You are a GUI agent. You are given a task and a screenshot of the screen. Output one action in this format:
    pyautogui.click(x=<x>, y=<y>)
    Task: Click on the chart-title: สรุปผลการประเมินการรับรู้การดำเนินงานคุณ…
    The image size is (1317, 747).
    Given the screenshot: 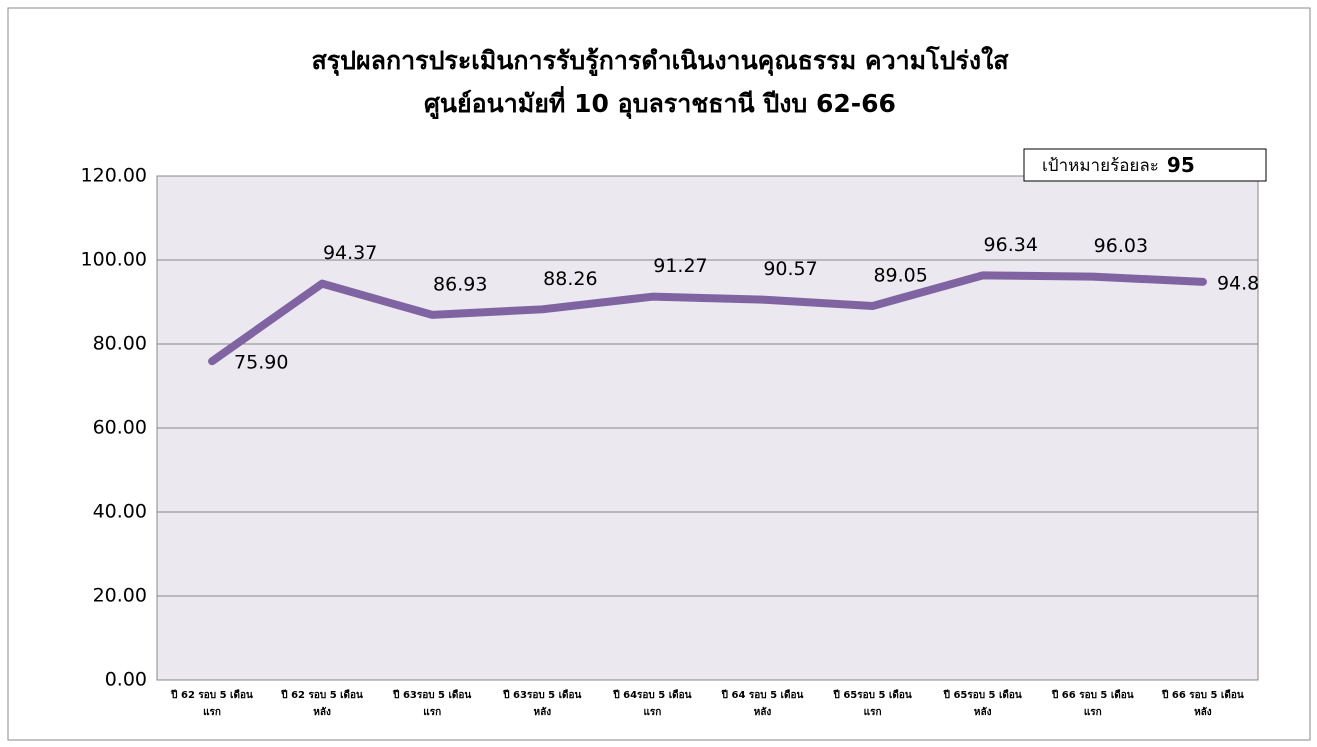 What is the action you would take?
    pyautogui.click(x=660, y=61)
    